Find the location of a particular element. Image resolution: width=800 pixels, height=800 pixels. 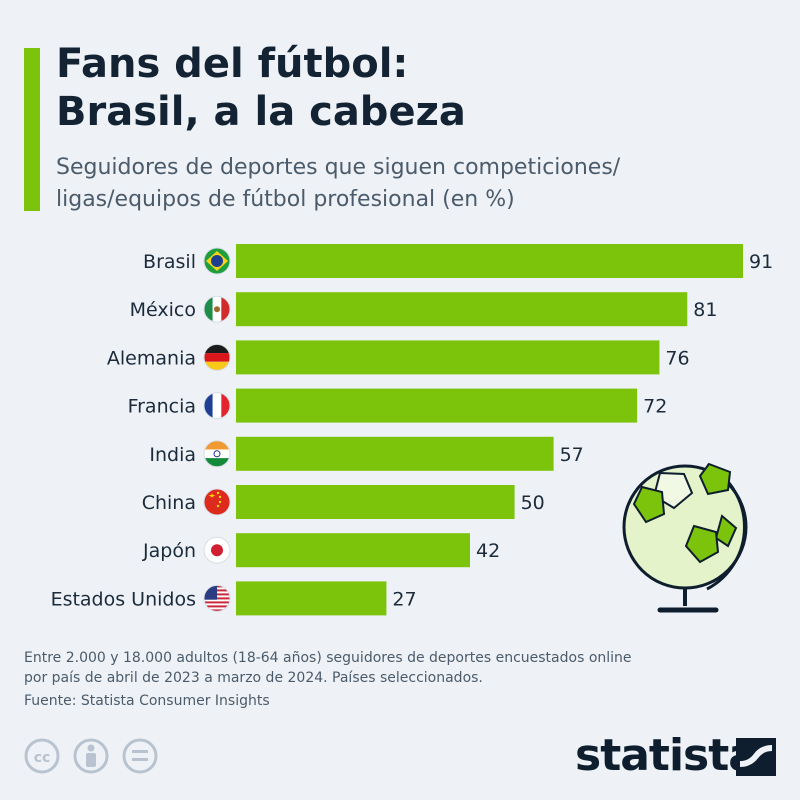

title-line-2: Brasil, a la cabeza is located at coordinates (261, 112).